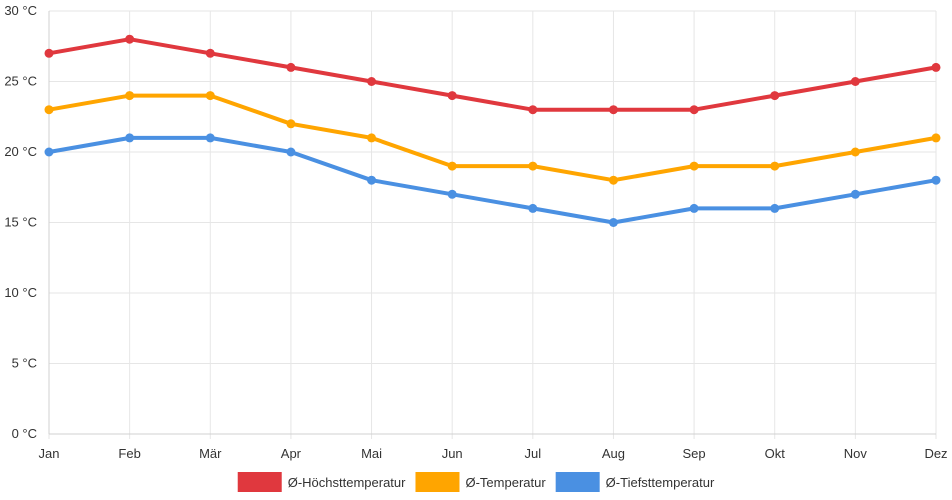 The width and height of the screenshot is (952, 500). I want to click on legend-label: Ø-Temperatur, so click(505, 482).